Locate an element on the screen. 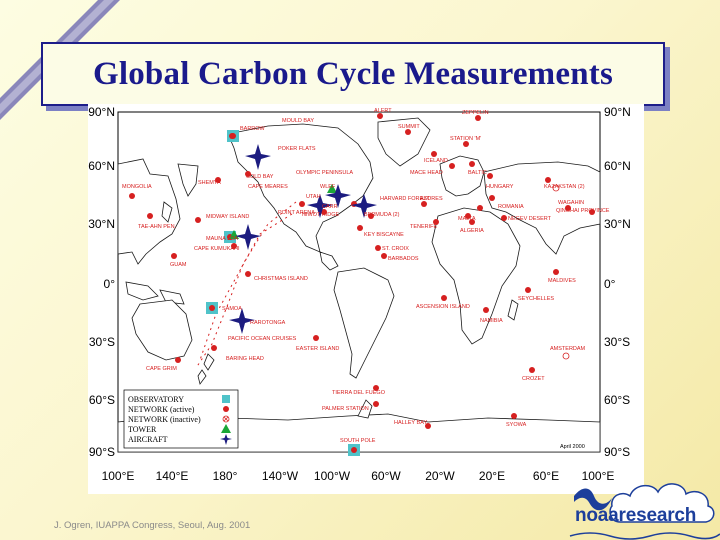  legend-network-active-icon is located at coordinates (226, 409).